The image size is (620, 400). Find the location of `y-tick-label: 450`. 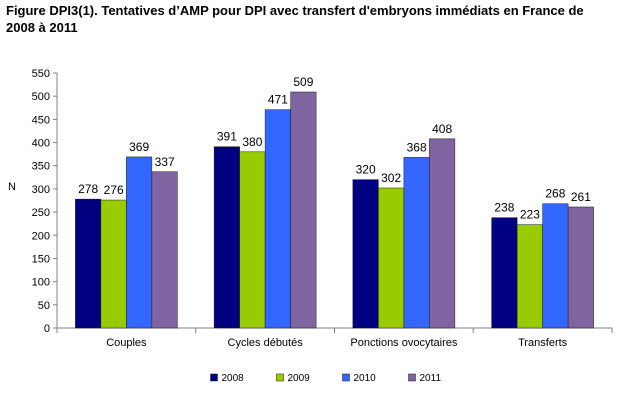

y-tick-label: 450 is located at coordinates (41, 120).